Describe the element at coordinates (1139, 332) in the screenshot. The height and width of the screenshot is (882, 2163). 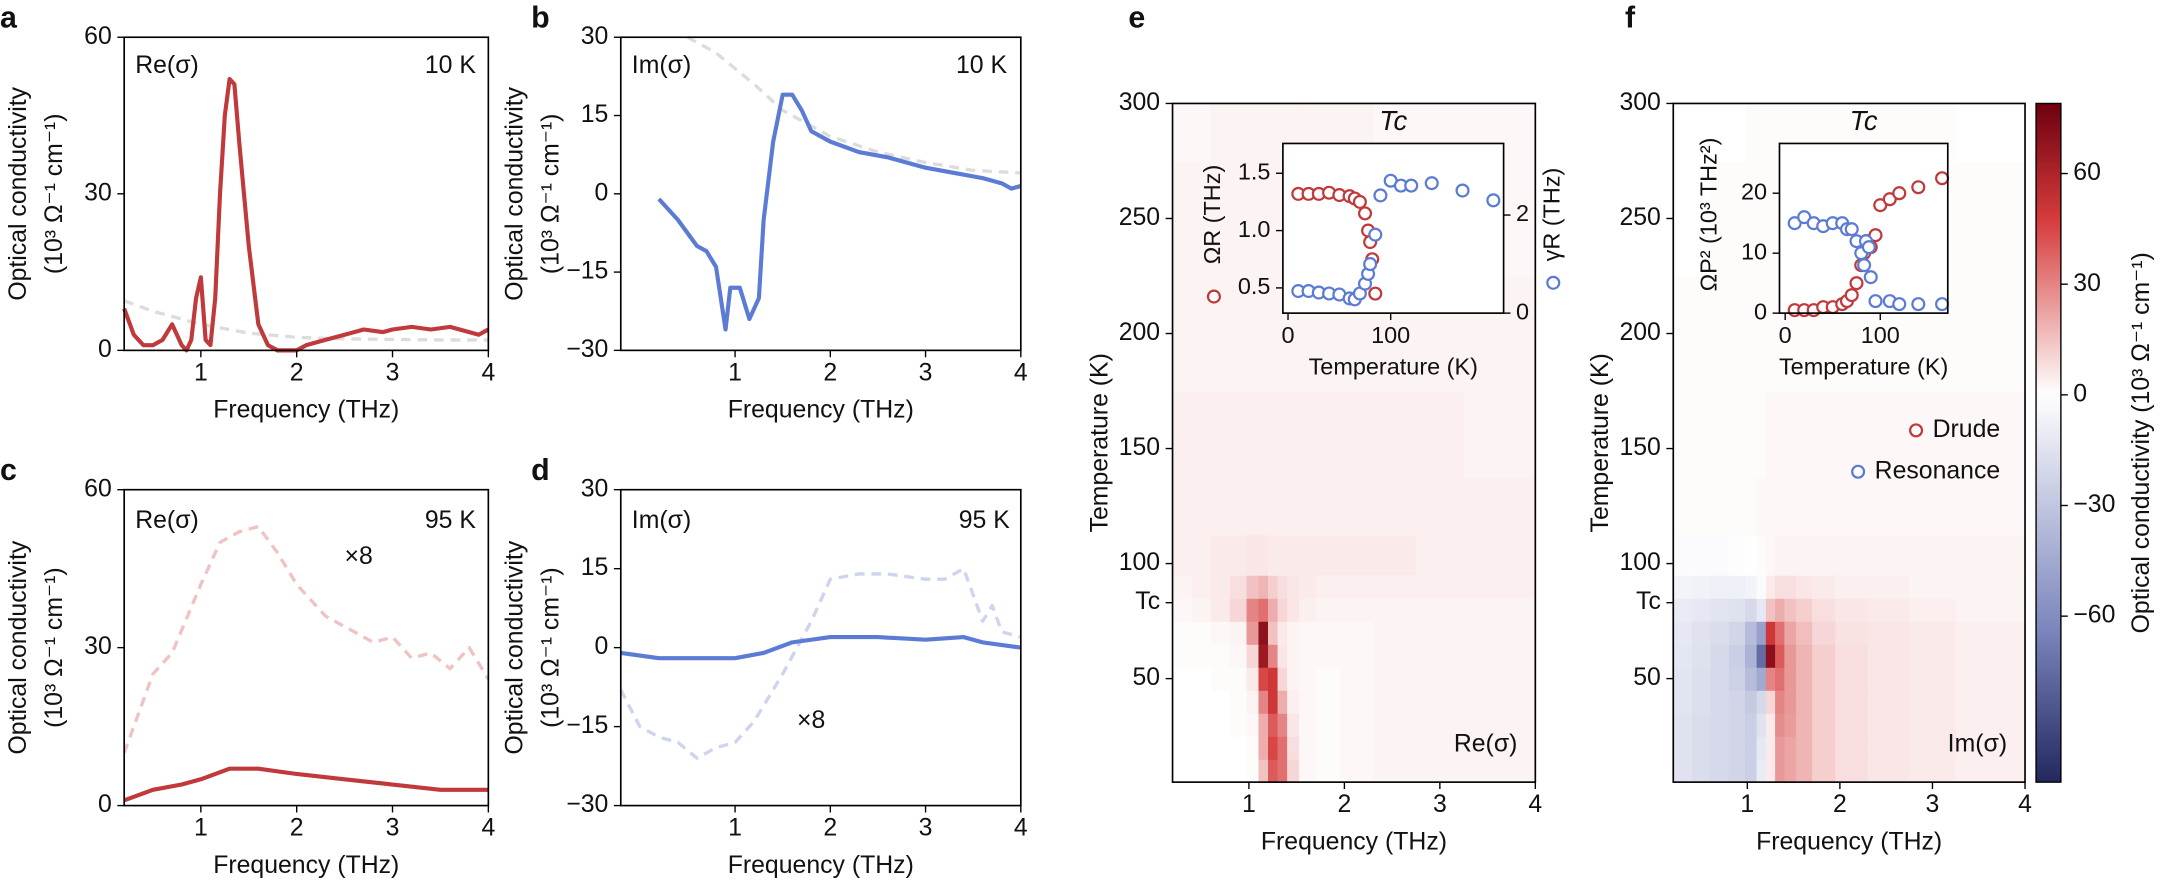
I see `y-tick-label: 200` at that location.